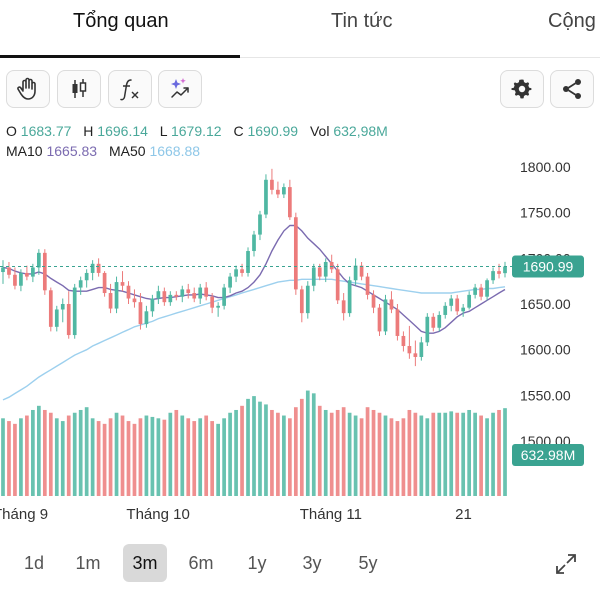  I want to click on tab-news: Tin tức, so click(362, 21).